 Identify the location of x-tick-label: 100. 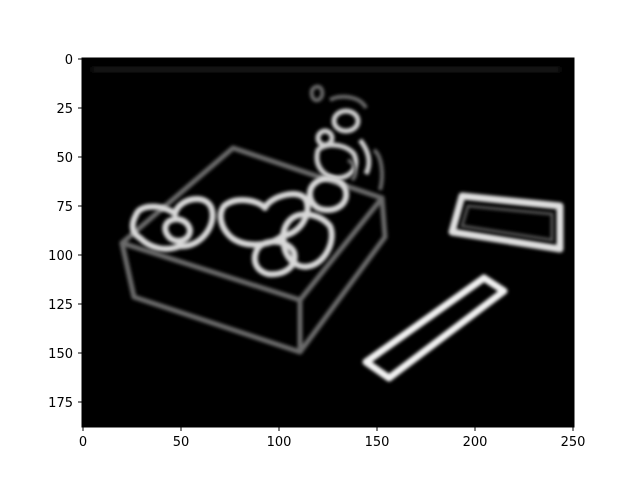
(279, 442).